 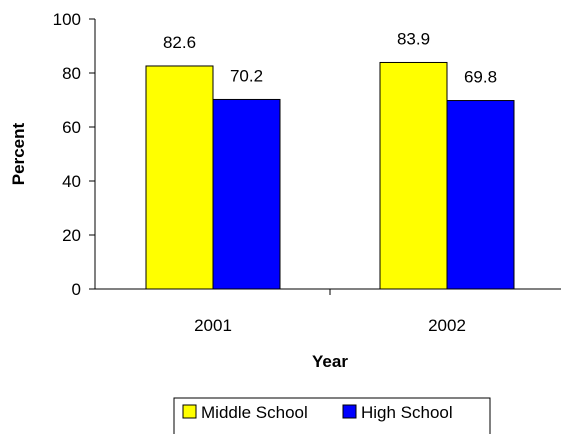 What do you see at coordinates (76, 289) in the screenshot?
I see `y-tick-label: 0` at bounding box center [76, 289].